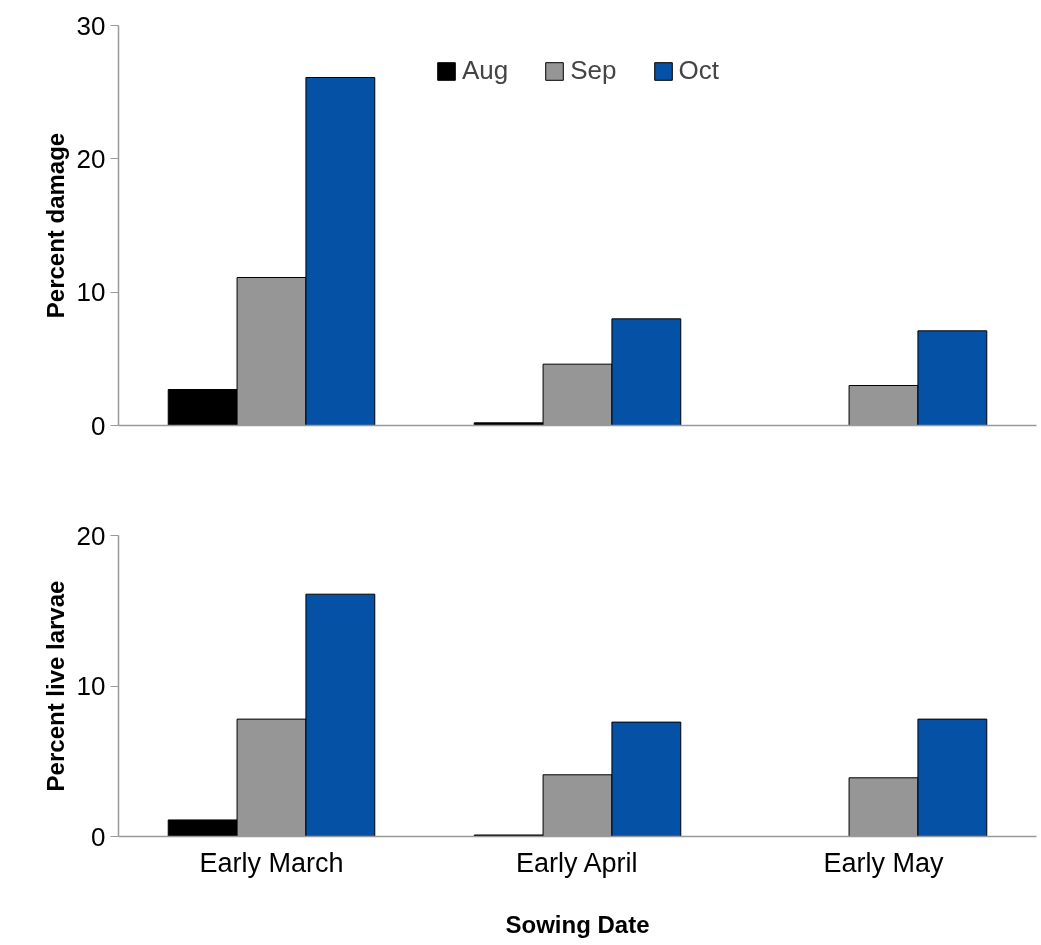 This screenshot has height=945, width=1041. I want to click on x-axis-title: Sowing Date, so click(577, 924).